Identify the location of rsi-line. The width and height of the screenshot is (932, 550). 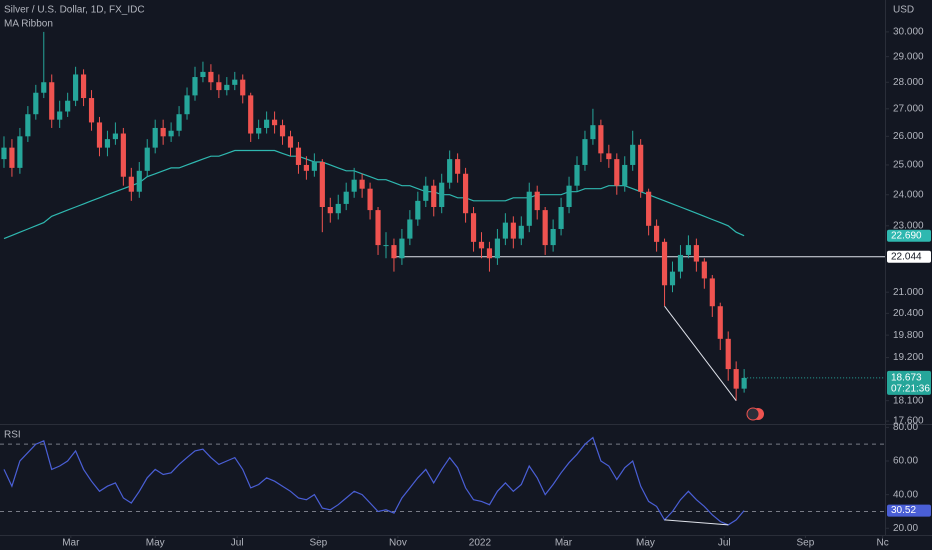
(374, 481).